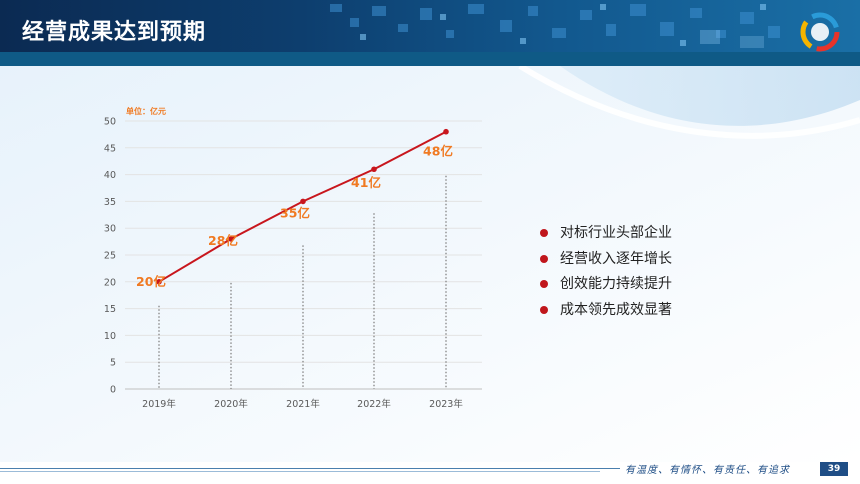  I want to click on y-tick-label: 30, so click(110, 229).